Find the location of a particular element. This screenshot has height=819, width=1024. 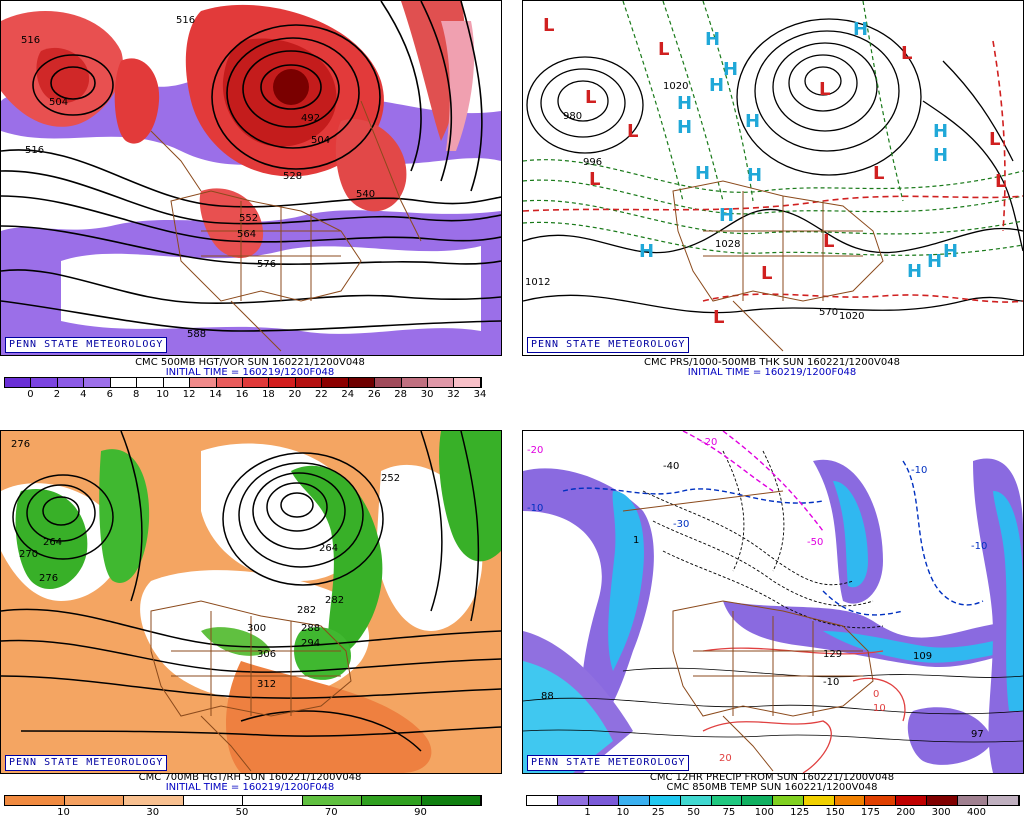

contour-label: 570 is located at coordinates (828, 312).